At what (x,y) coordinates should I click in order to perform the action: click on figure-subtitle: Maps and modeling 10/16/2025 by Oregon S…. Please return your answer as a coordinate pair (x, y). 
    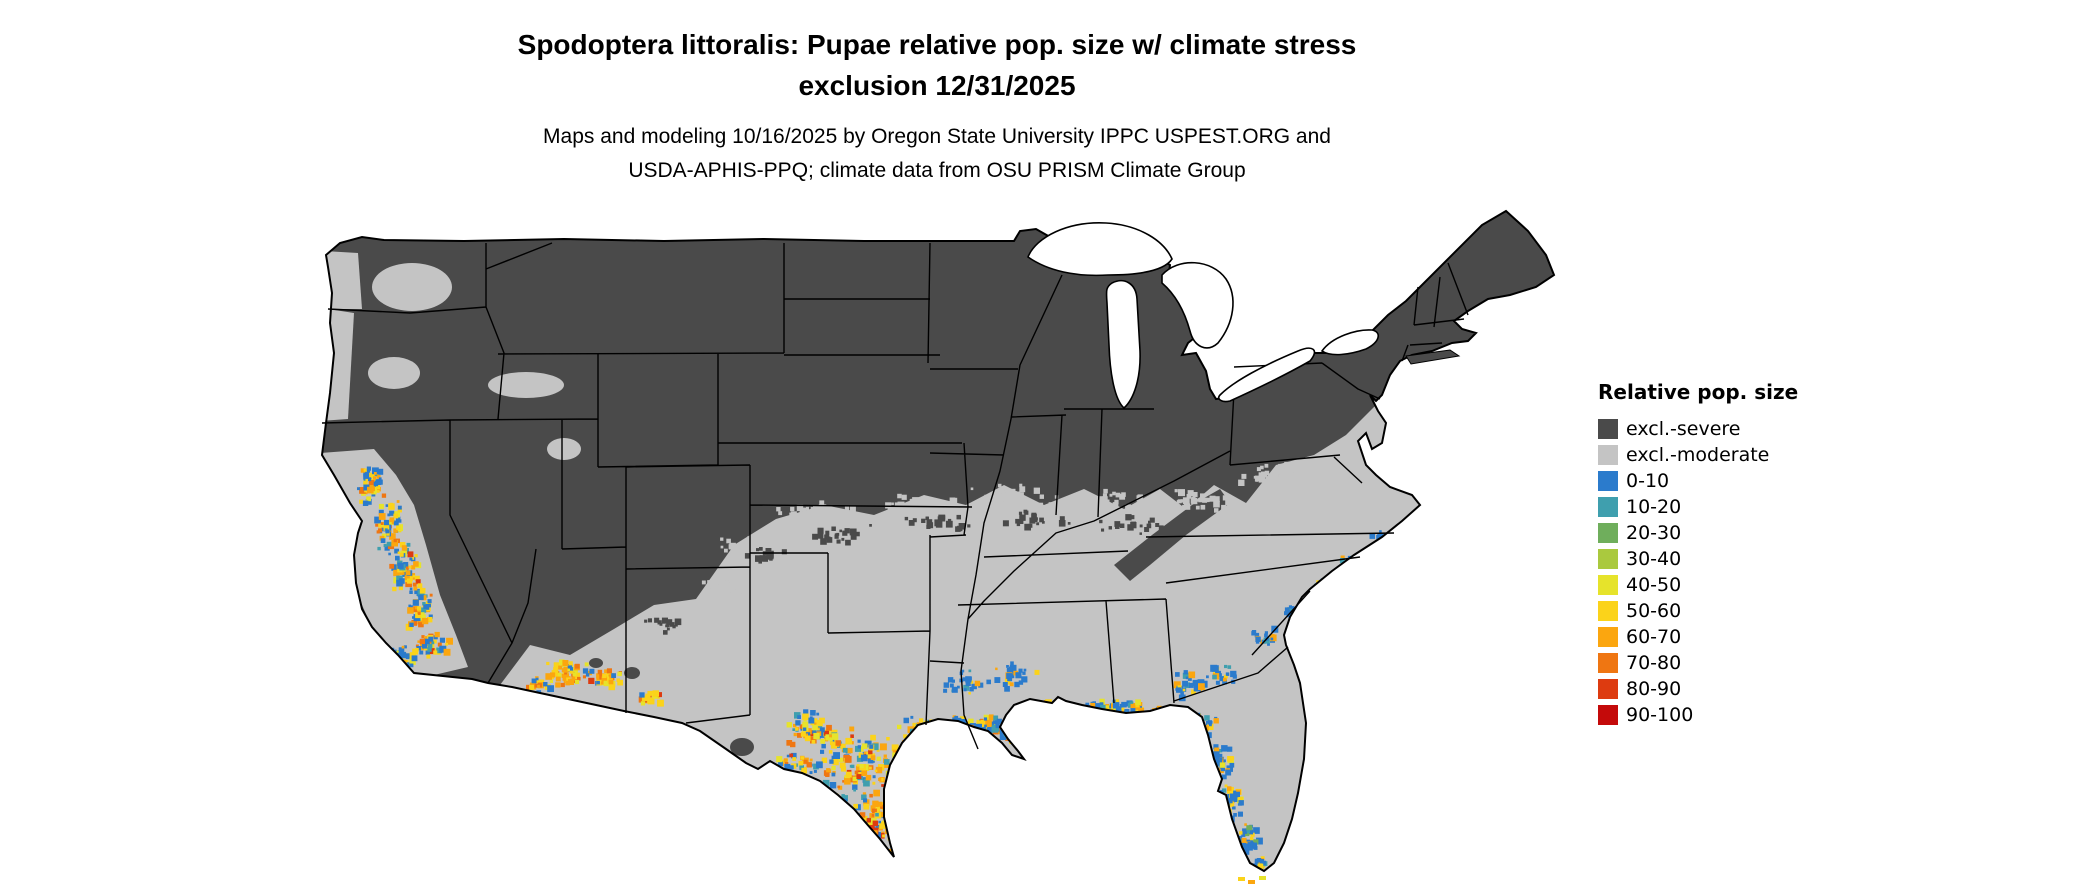
    Looking at the image, I should click on (937, 154).